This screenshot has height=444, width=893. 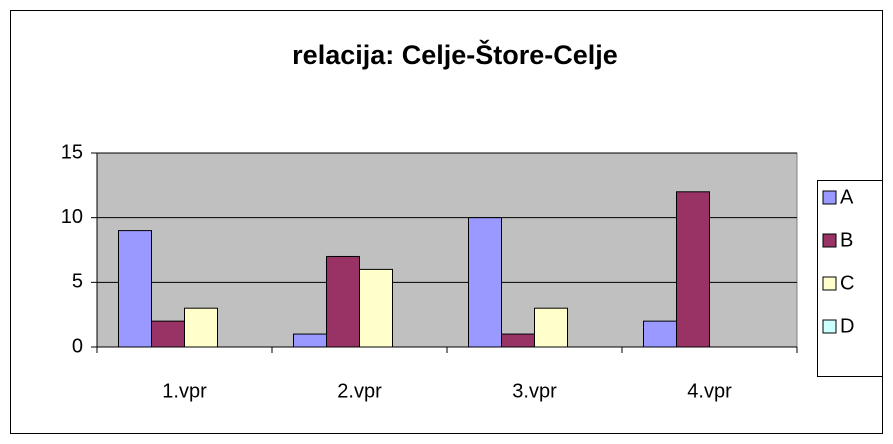 I want to click on legend-label: C, so click(x=847, y=283).